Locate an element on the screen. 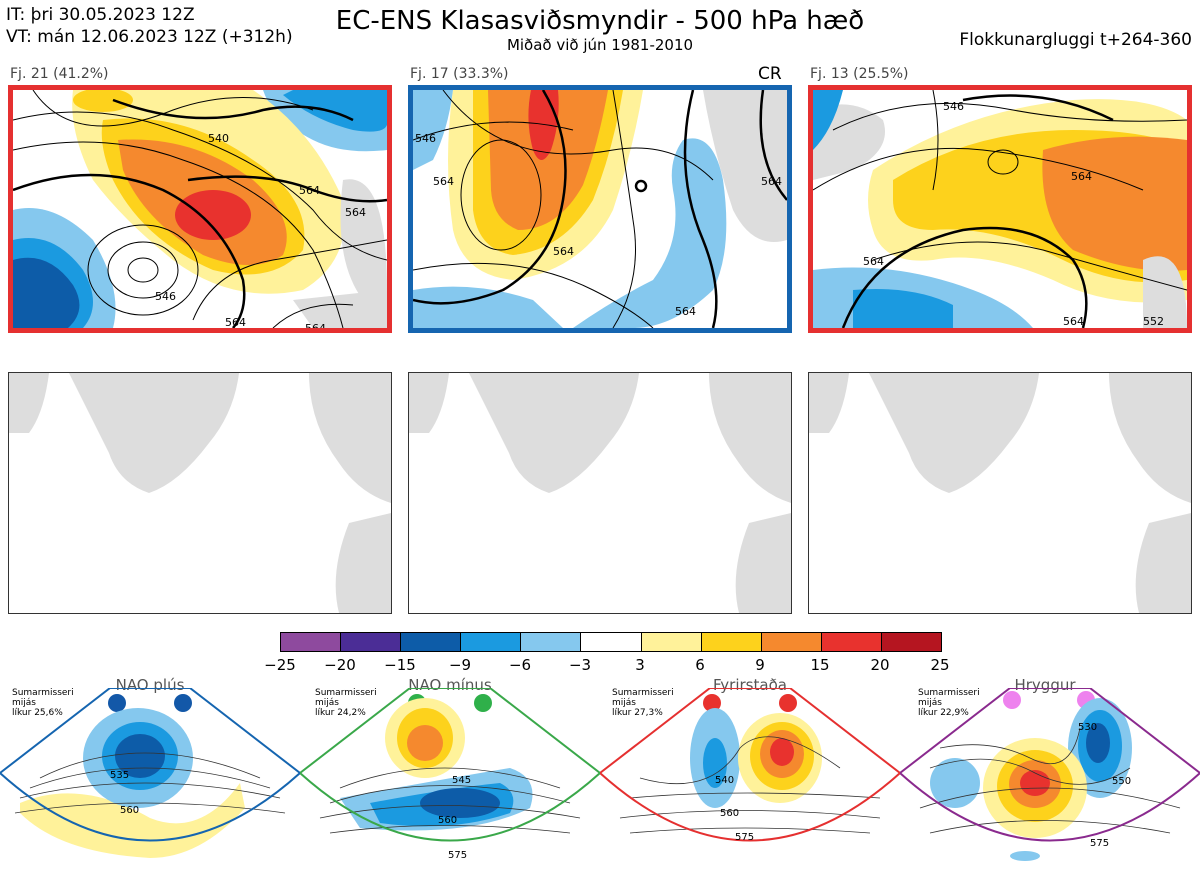 The image size is (1200, 871). colorbar-tick: 6 is located at coordinates (700, 665).